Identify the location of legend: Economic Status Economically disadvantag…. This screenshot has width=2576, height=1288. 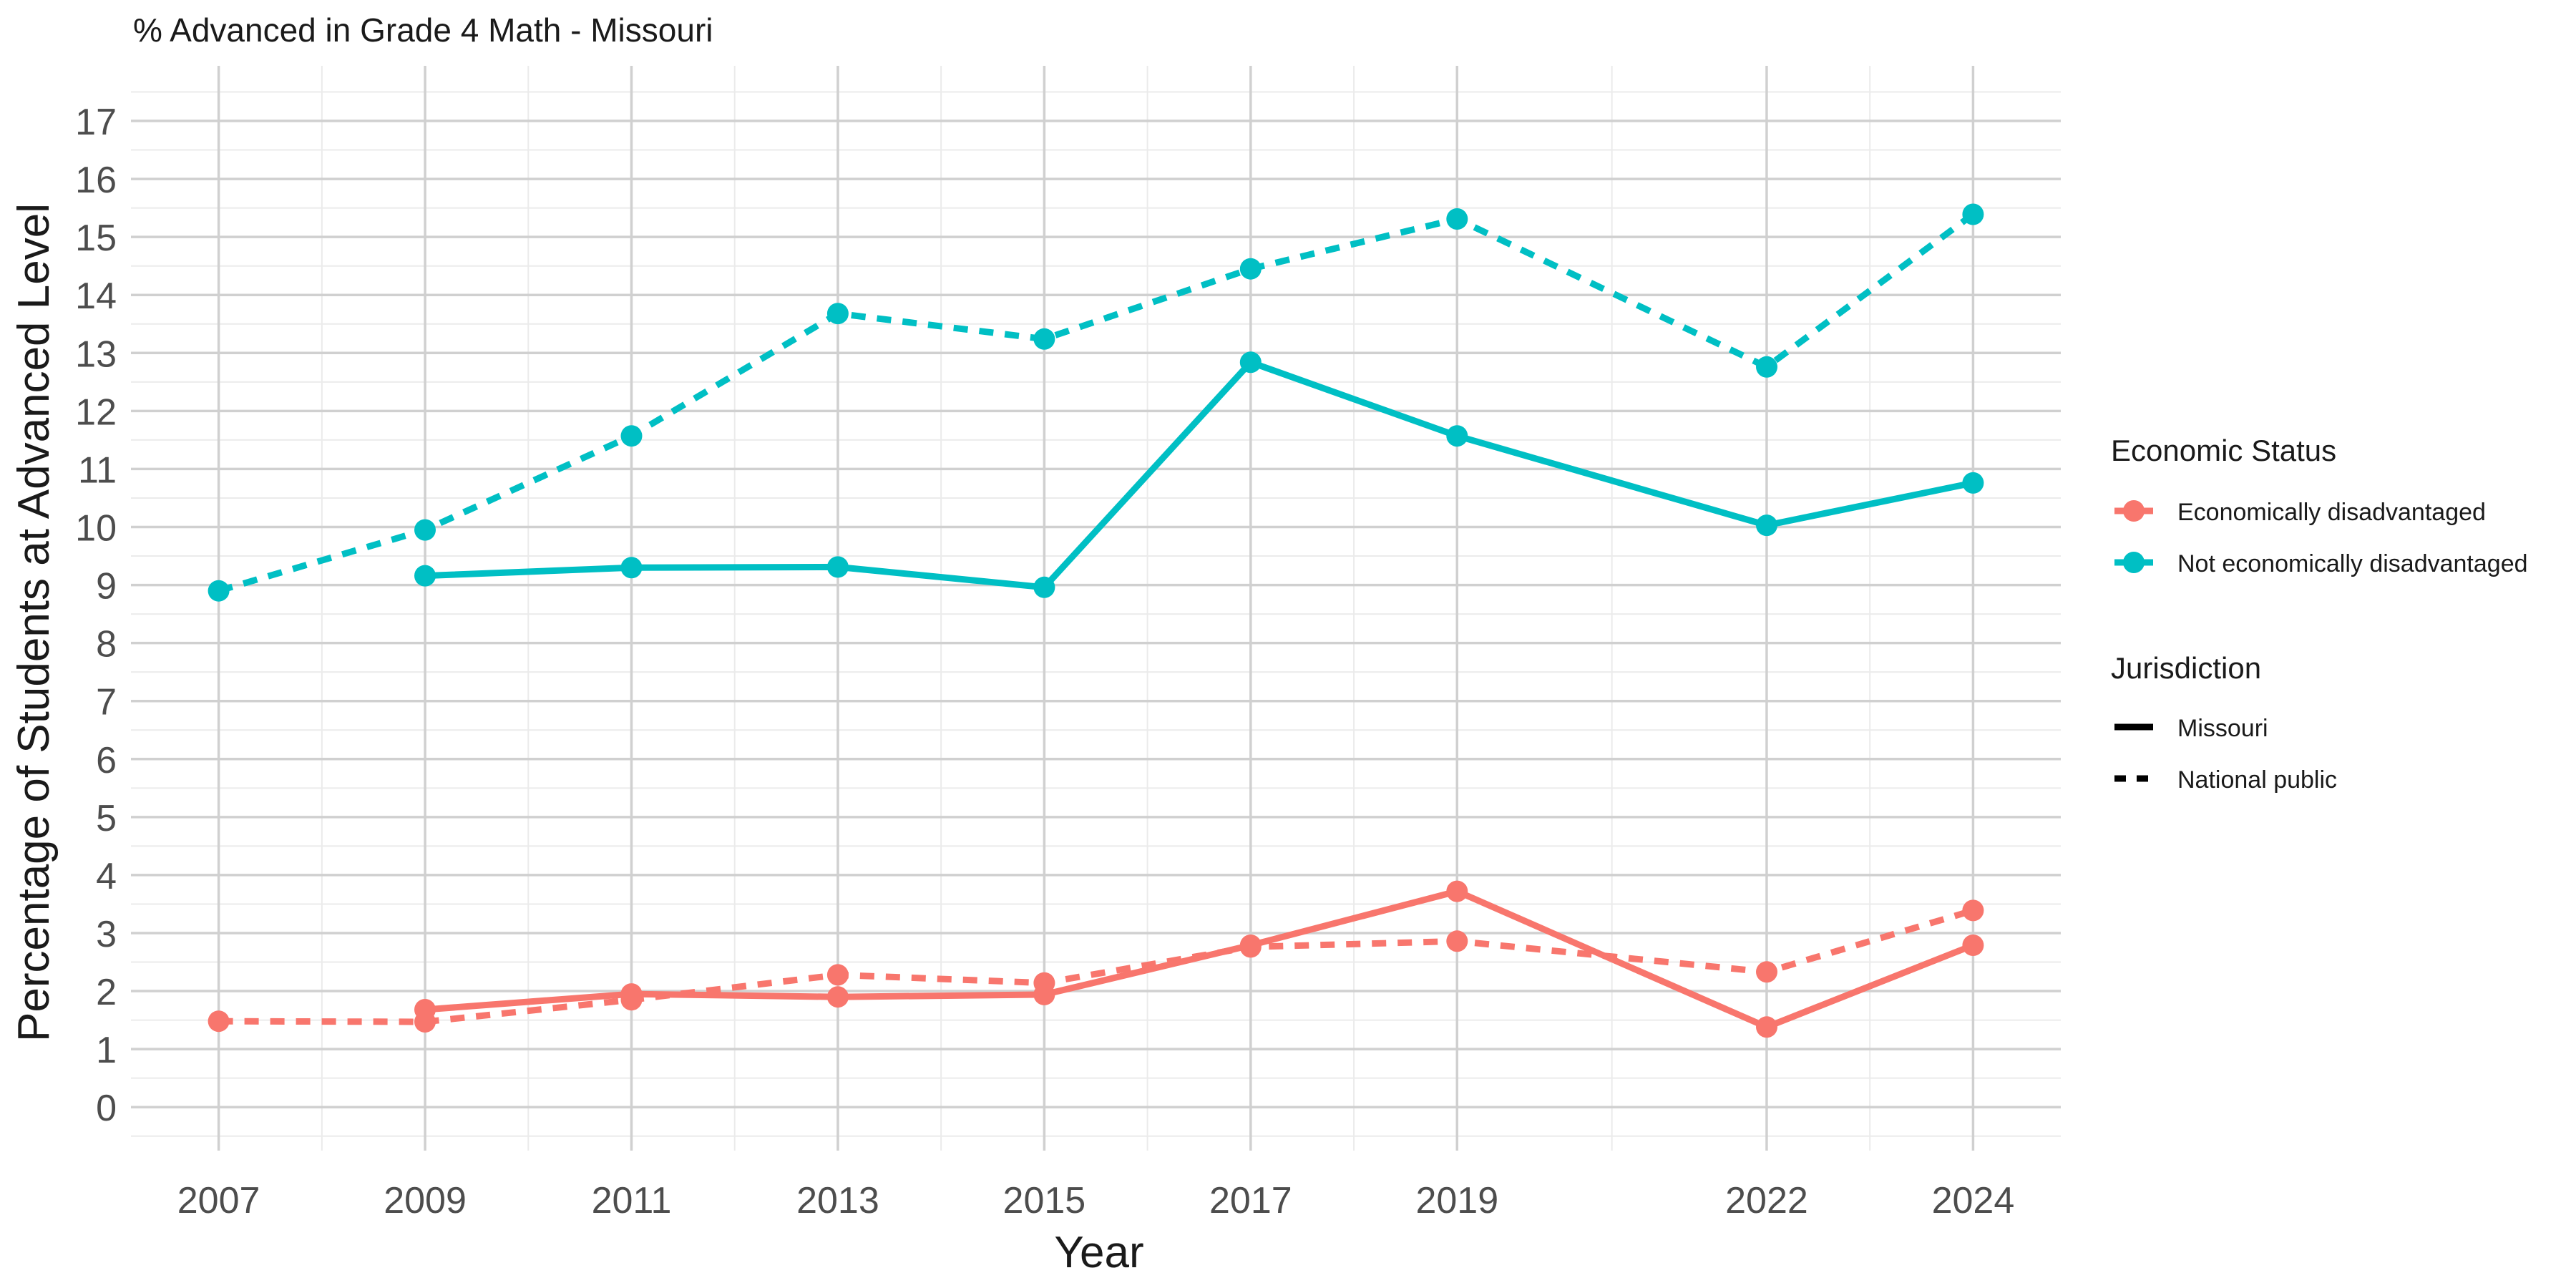
(2319, 614).